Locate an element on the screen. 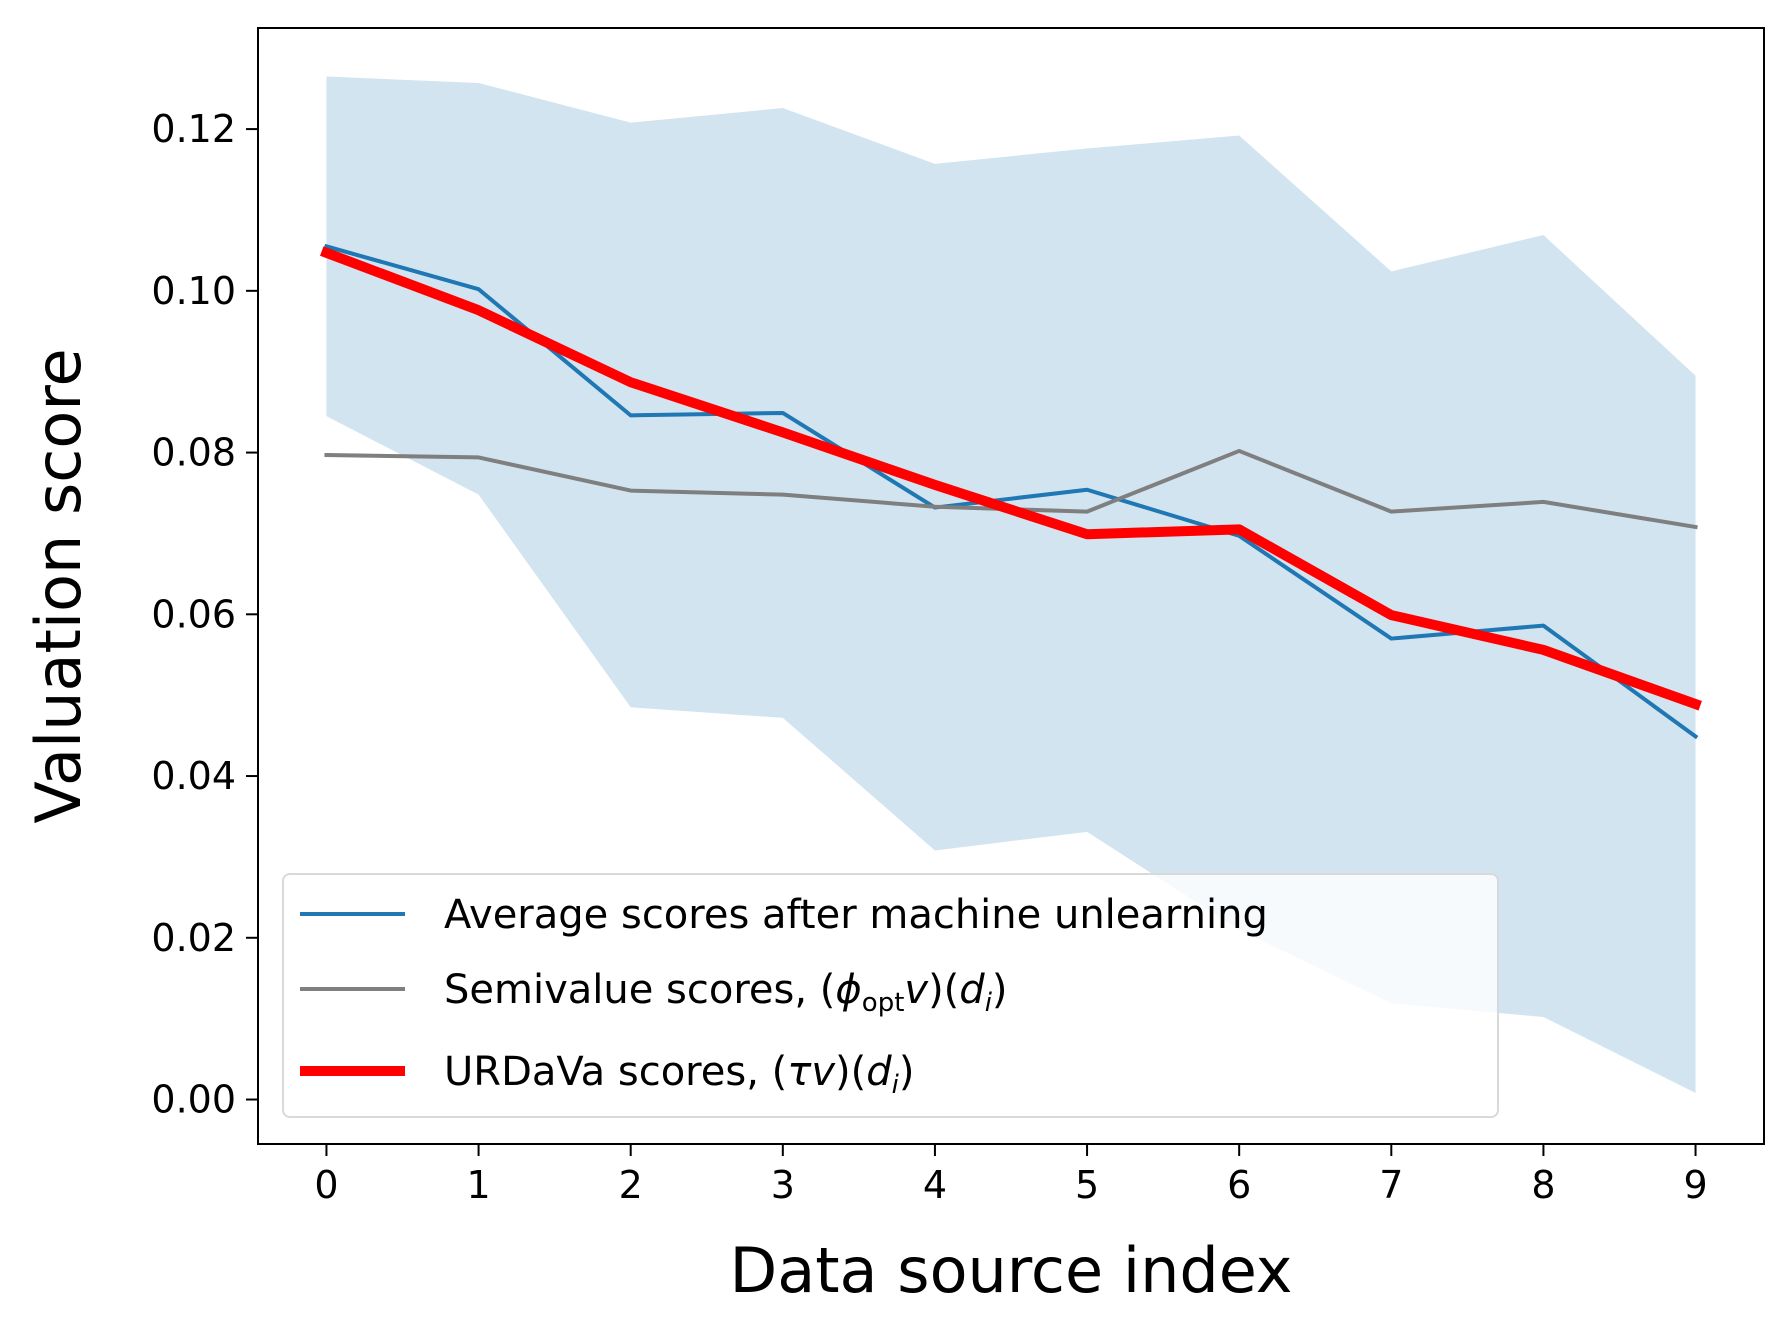  y-tick-label: 0.12 is located at coordinates (193, 129).